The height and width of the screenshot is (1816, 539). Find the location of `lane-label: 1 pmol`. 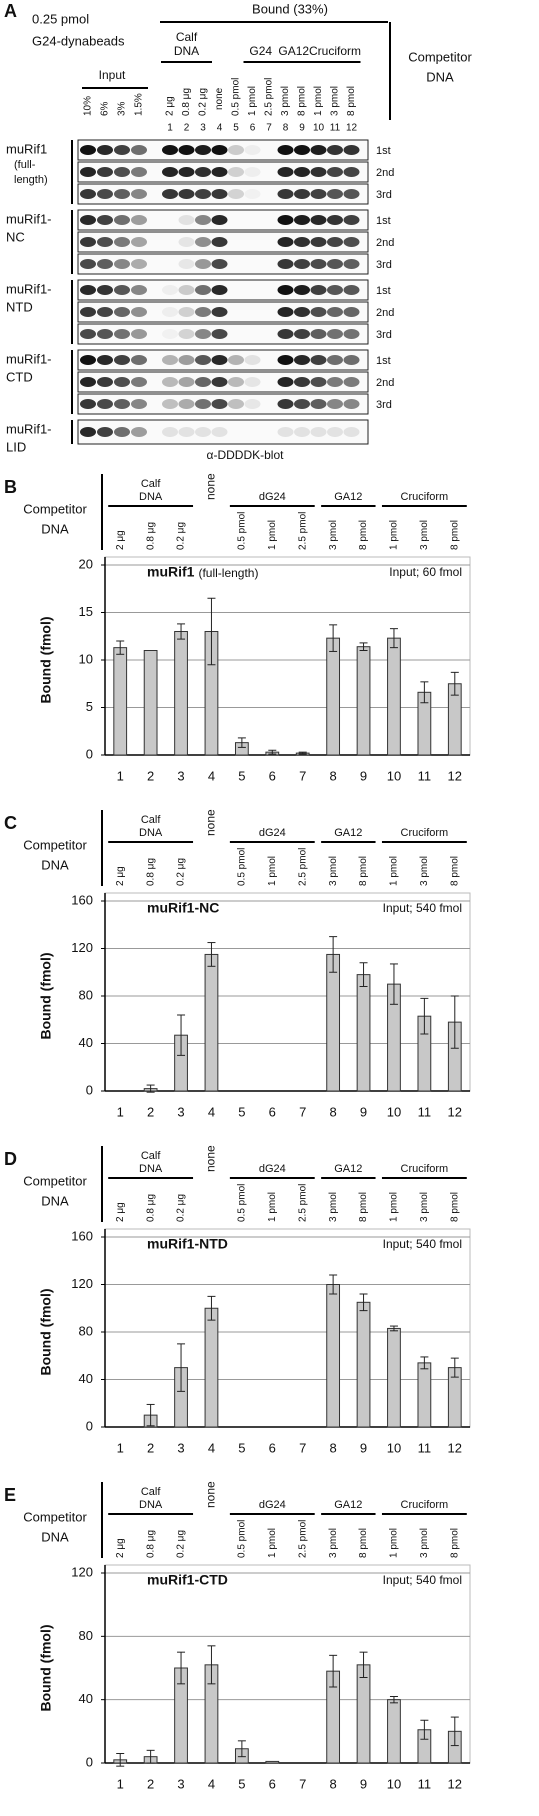

lane-label: 1 pmol is located at coordinates (272, 1207).